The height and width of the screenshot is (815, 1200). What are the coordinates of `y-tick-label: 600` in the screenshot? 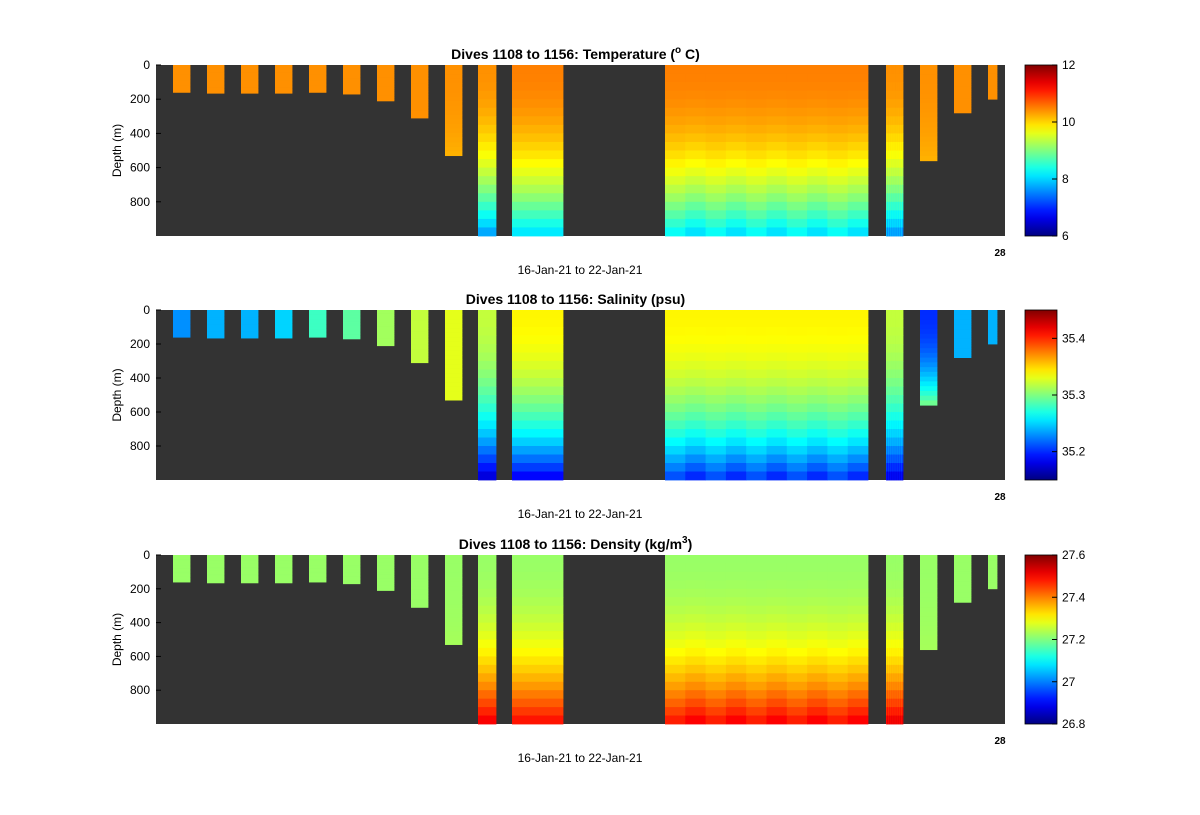 It's located at (140, 656).